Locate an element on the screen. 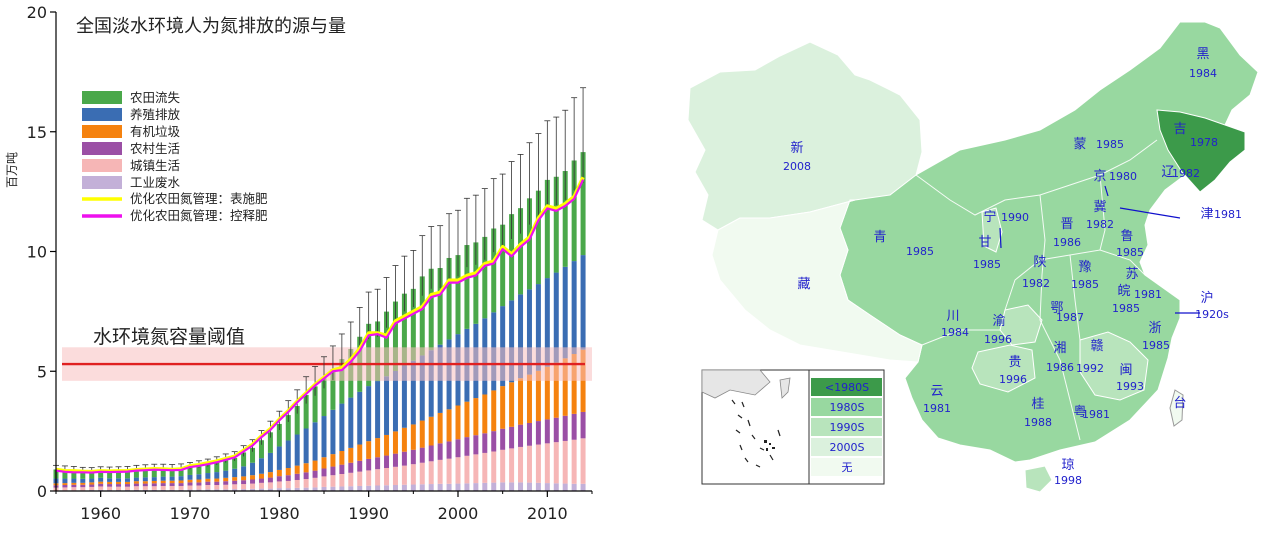 This screenshot has width=1269, height=541. province-name-label: 冀 is located at coordinates (1099, 207).